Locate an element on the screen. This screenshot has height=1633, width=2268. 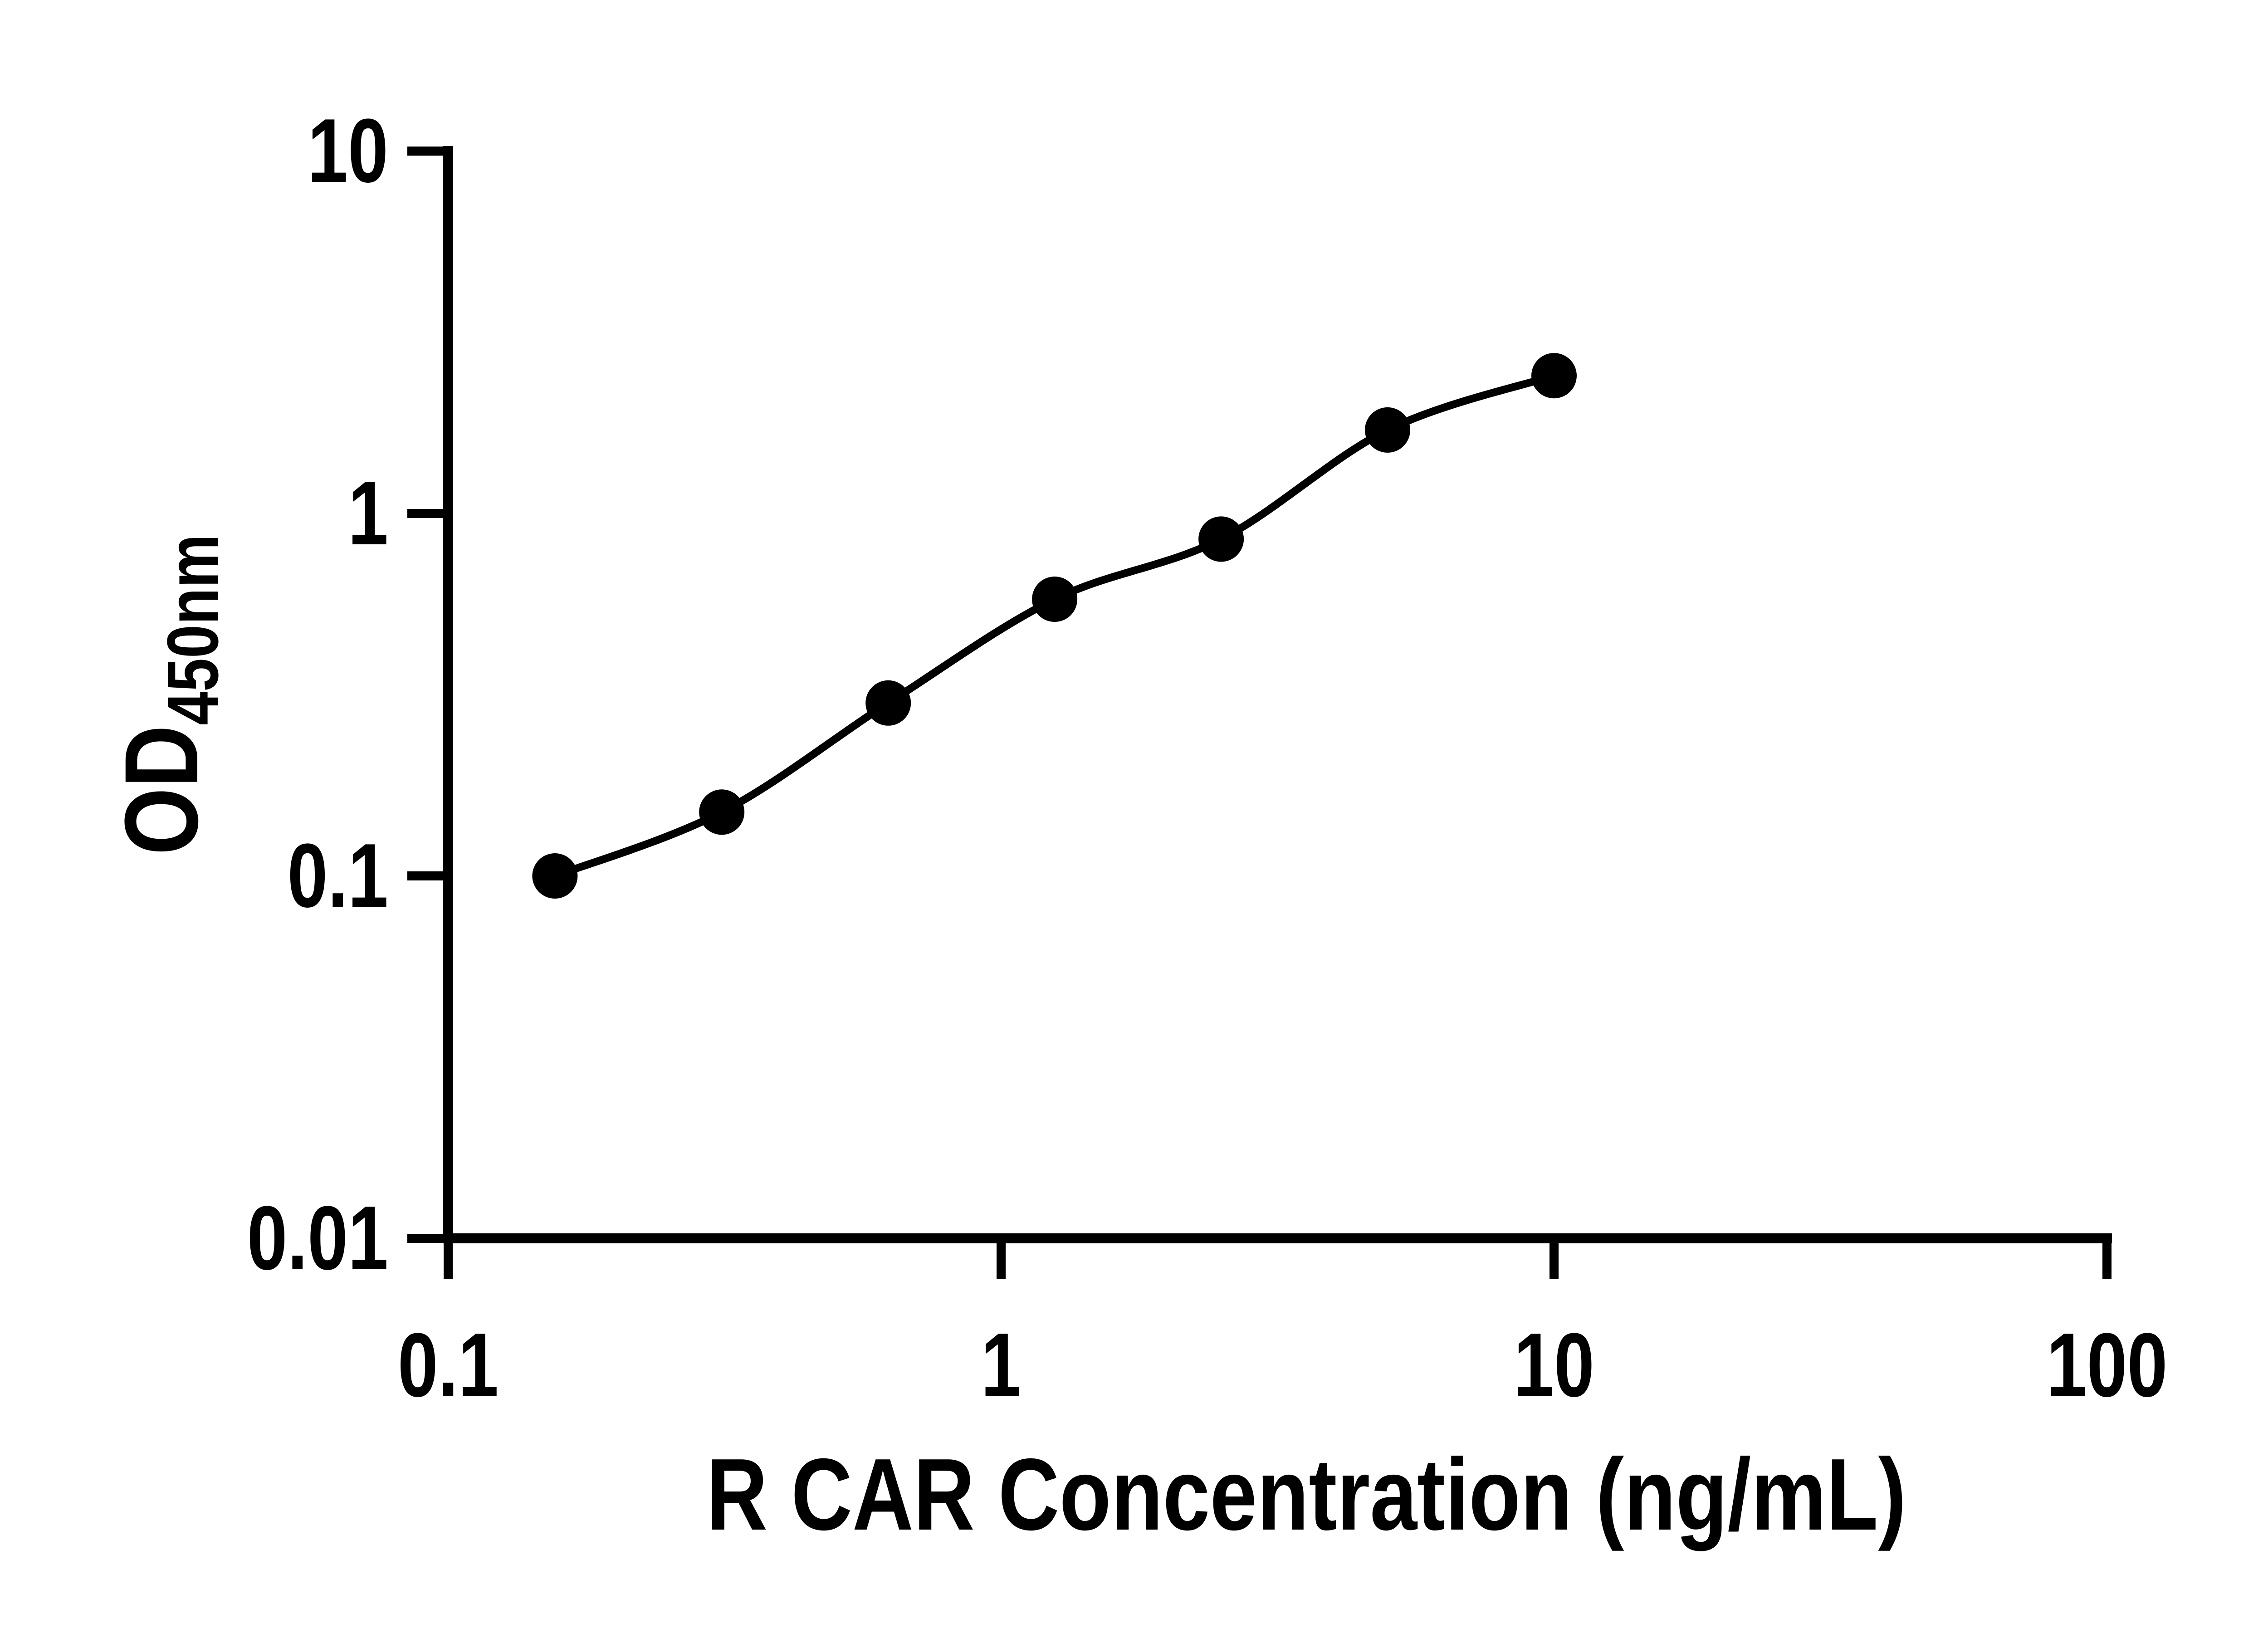
x-axis-title: R CAR Concentration (ng/mL) is located at coordinates (1306, 1494).